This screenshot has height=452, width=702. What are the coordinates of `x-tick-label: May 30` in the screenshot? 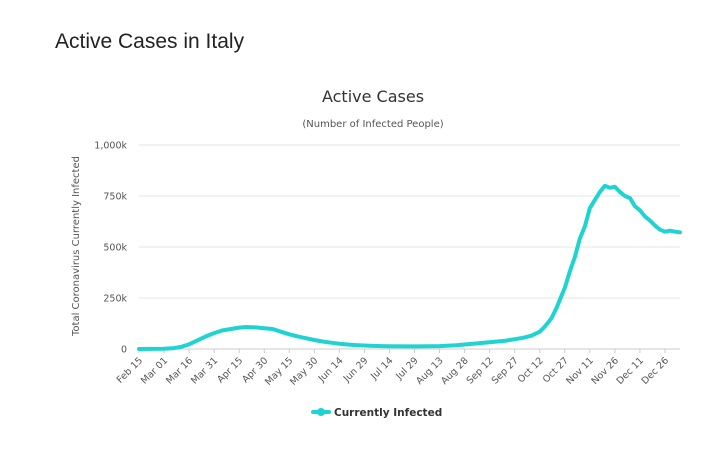 It's located at (304, 371).